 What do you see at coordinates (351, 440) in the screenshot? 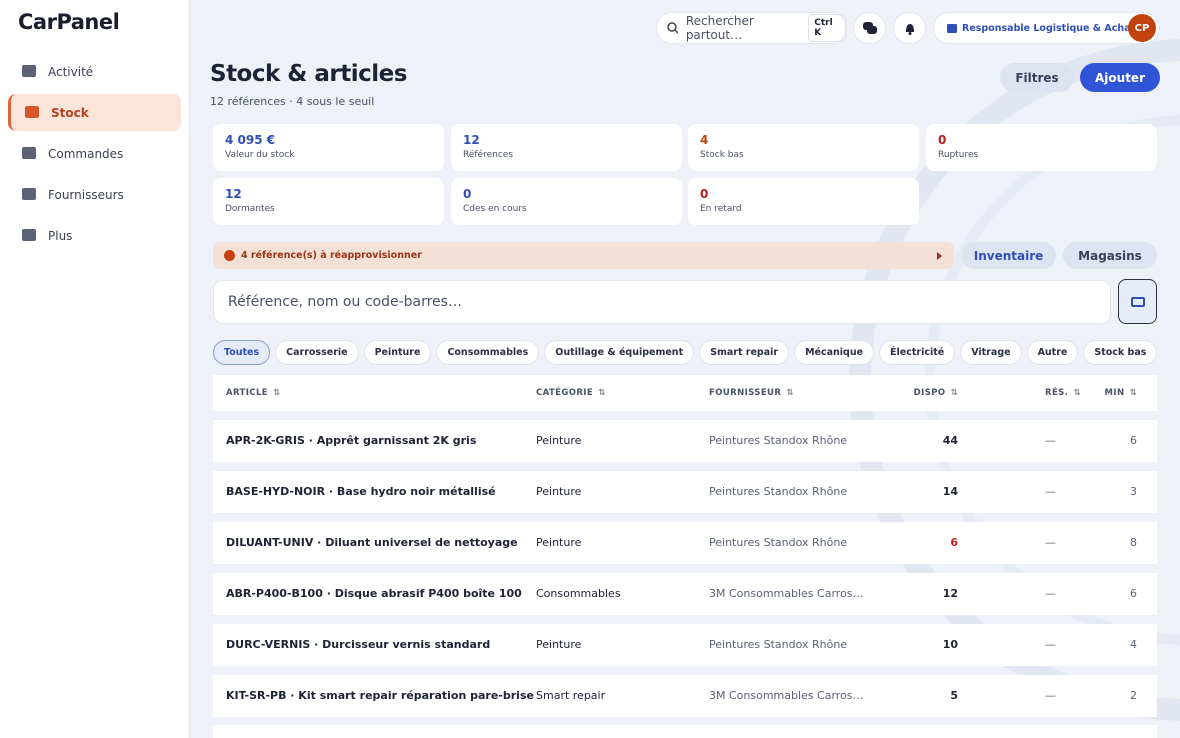
I see `article: APR-2K-GRIS · Apprêt garnissant 2K gris` at bounding box center [351, 440].